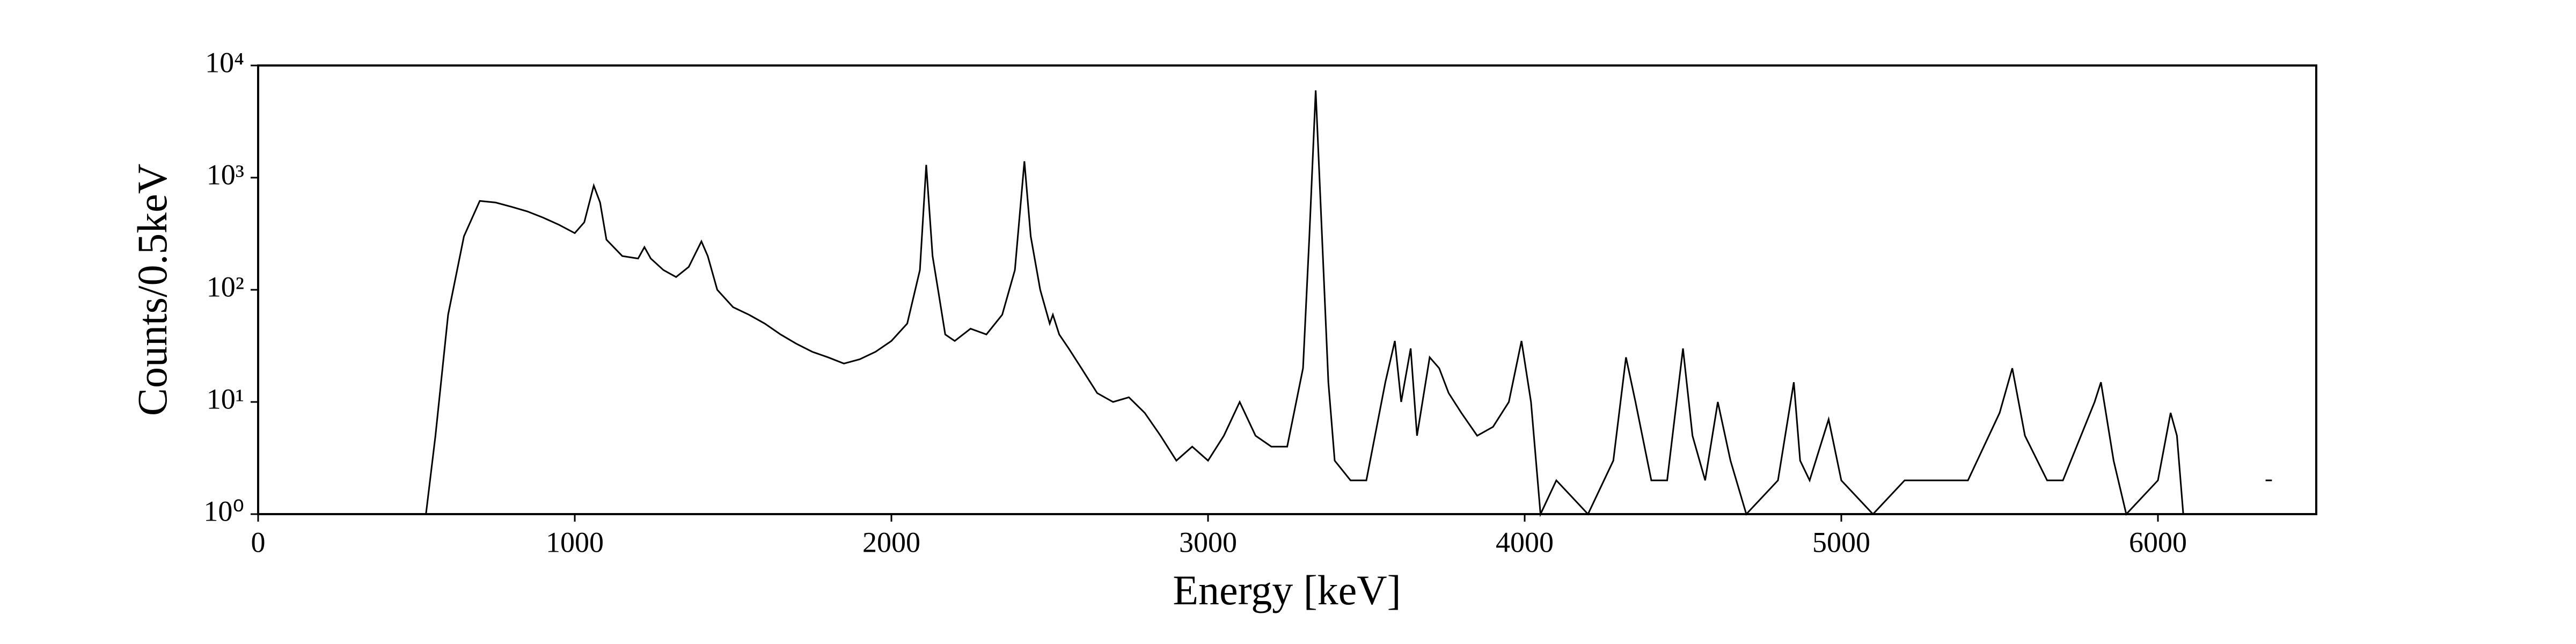 Image resolution: width=2576 pixels, height=644 pixels. I want to click on x-axis-label: Energy [keV], so click(1287, 590).